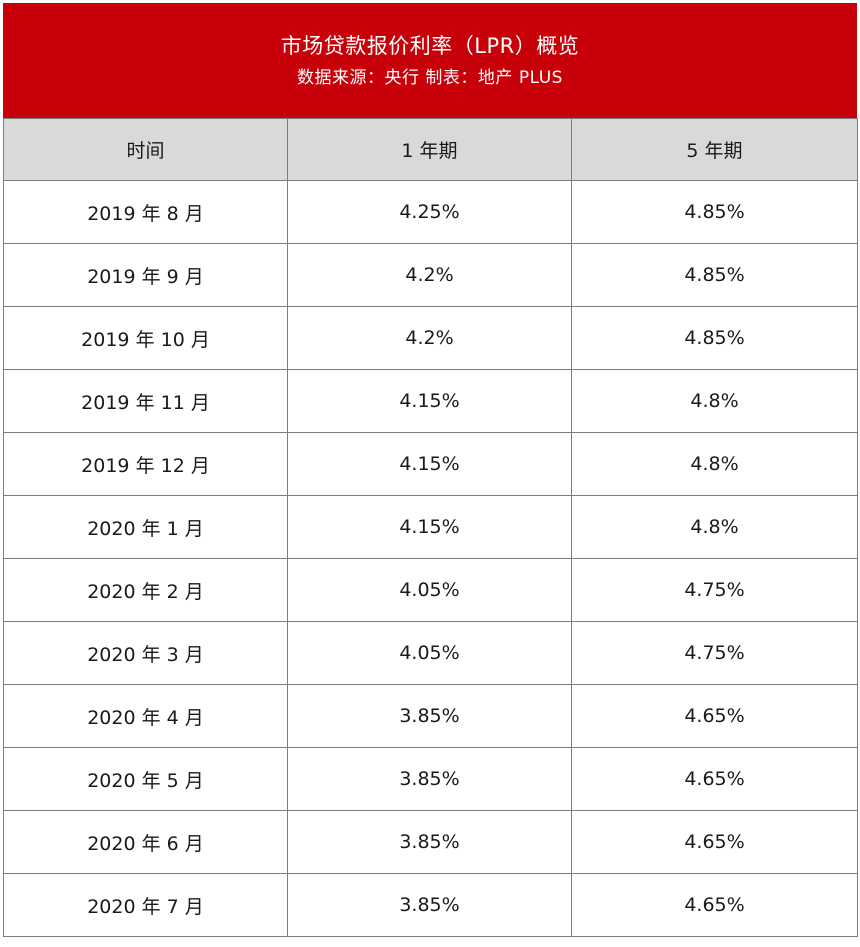  What do you see at coordinates (430, 60) in the screenshot?
I see `table-header-banner: 市场贷款报价利率（LPR）概览 数据来源：央行 制表：地产 PLUS` at bounding box center [430, 60].